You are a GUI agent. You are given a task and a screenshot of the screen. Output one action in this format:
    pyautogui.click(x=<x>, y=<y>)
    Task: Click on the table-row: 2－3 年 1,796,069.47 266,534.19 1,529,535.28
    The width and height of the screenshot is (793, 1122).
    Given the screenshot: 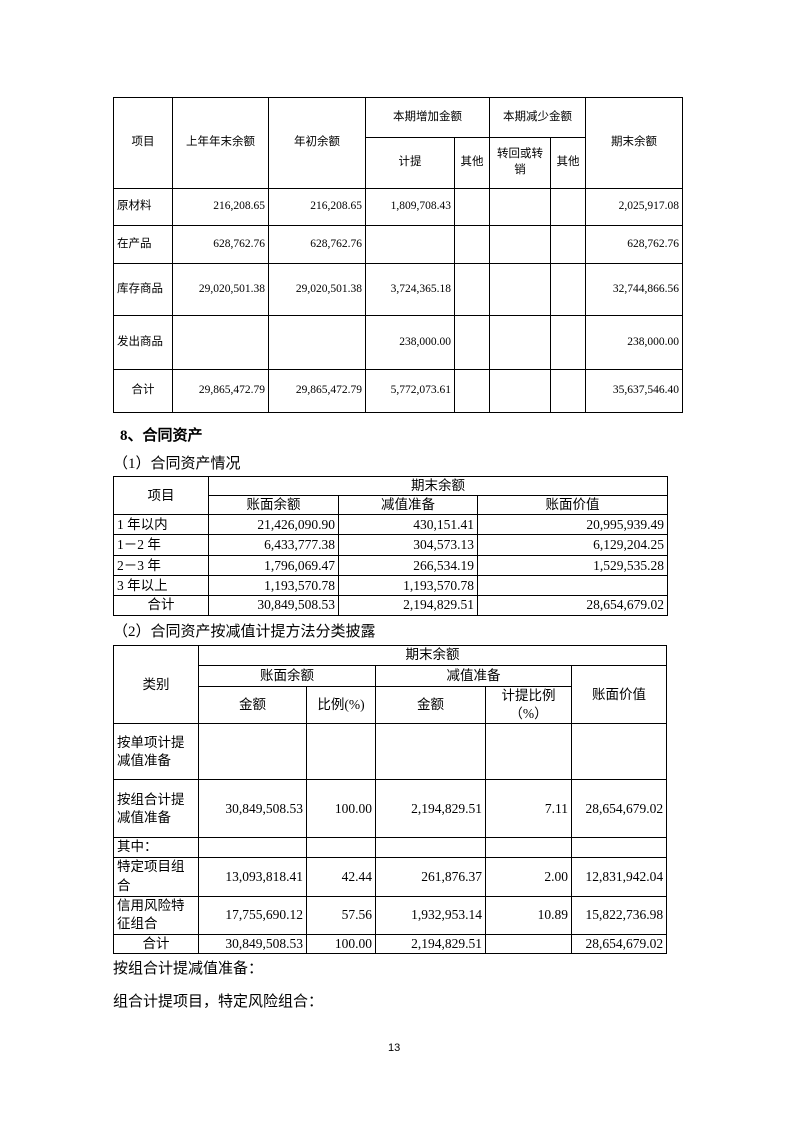 What is the action you would take?
    pyautogui.click(x=391, y=566)
    